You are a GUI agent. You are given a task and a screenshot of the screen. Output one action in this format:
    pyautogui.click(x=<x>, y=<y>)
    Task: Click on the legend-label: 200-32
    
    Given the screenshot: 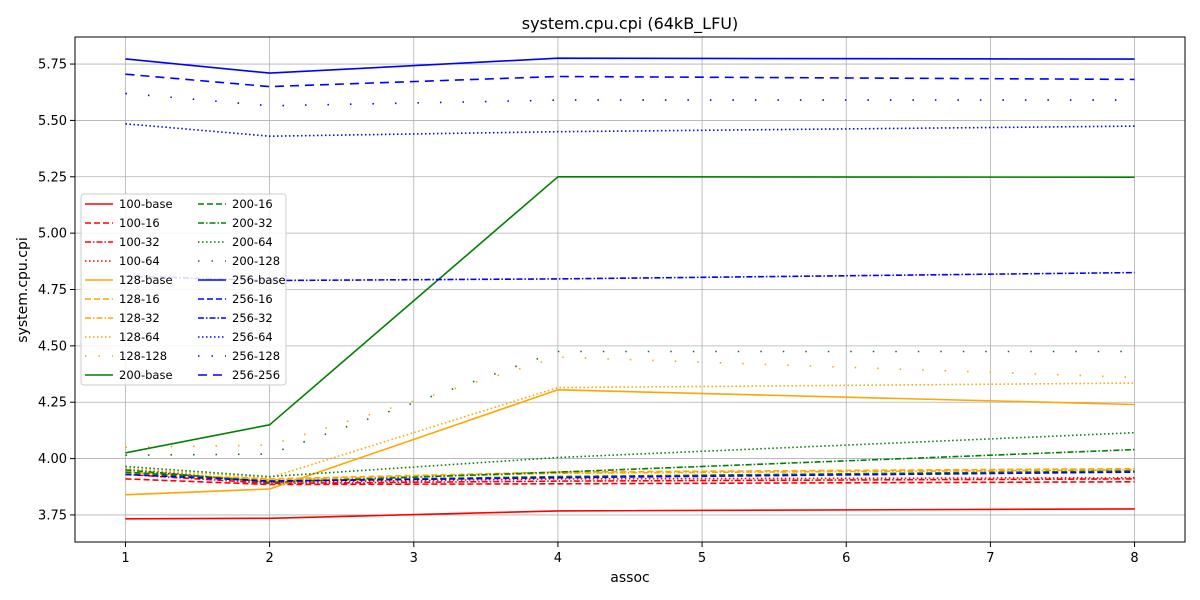 What is the action you would take?
    pyautogui.click(x=252, y=223)
    